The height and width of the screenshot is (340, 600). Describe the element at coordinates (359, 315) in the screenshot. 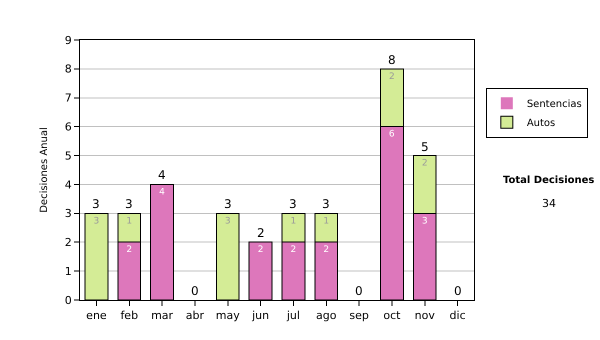

I see `x-tick-label: sep` at that location.